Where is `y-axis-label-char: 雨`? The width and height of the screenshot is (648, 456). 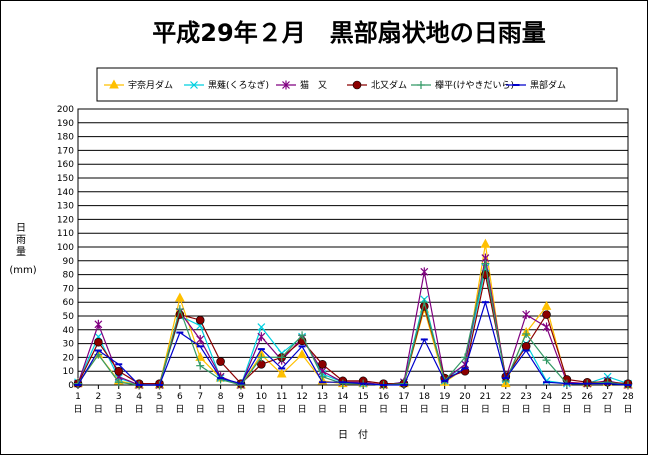
y-axis-label-char: 雨 is located at coordinates (21, 240).